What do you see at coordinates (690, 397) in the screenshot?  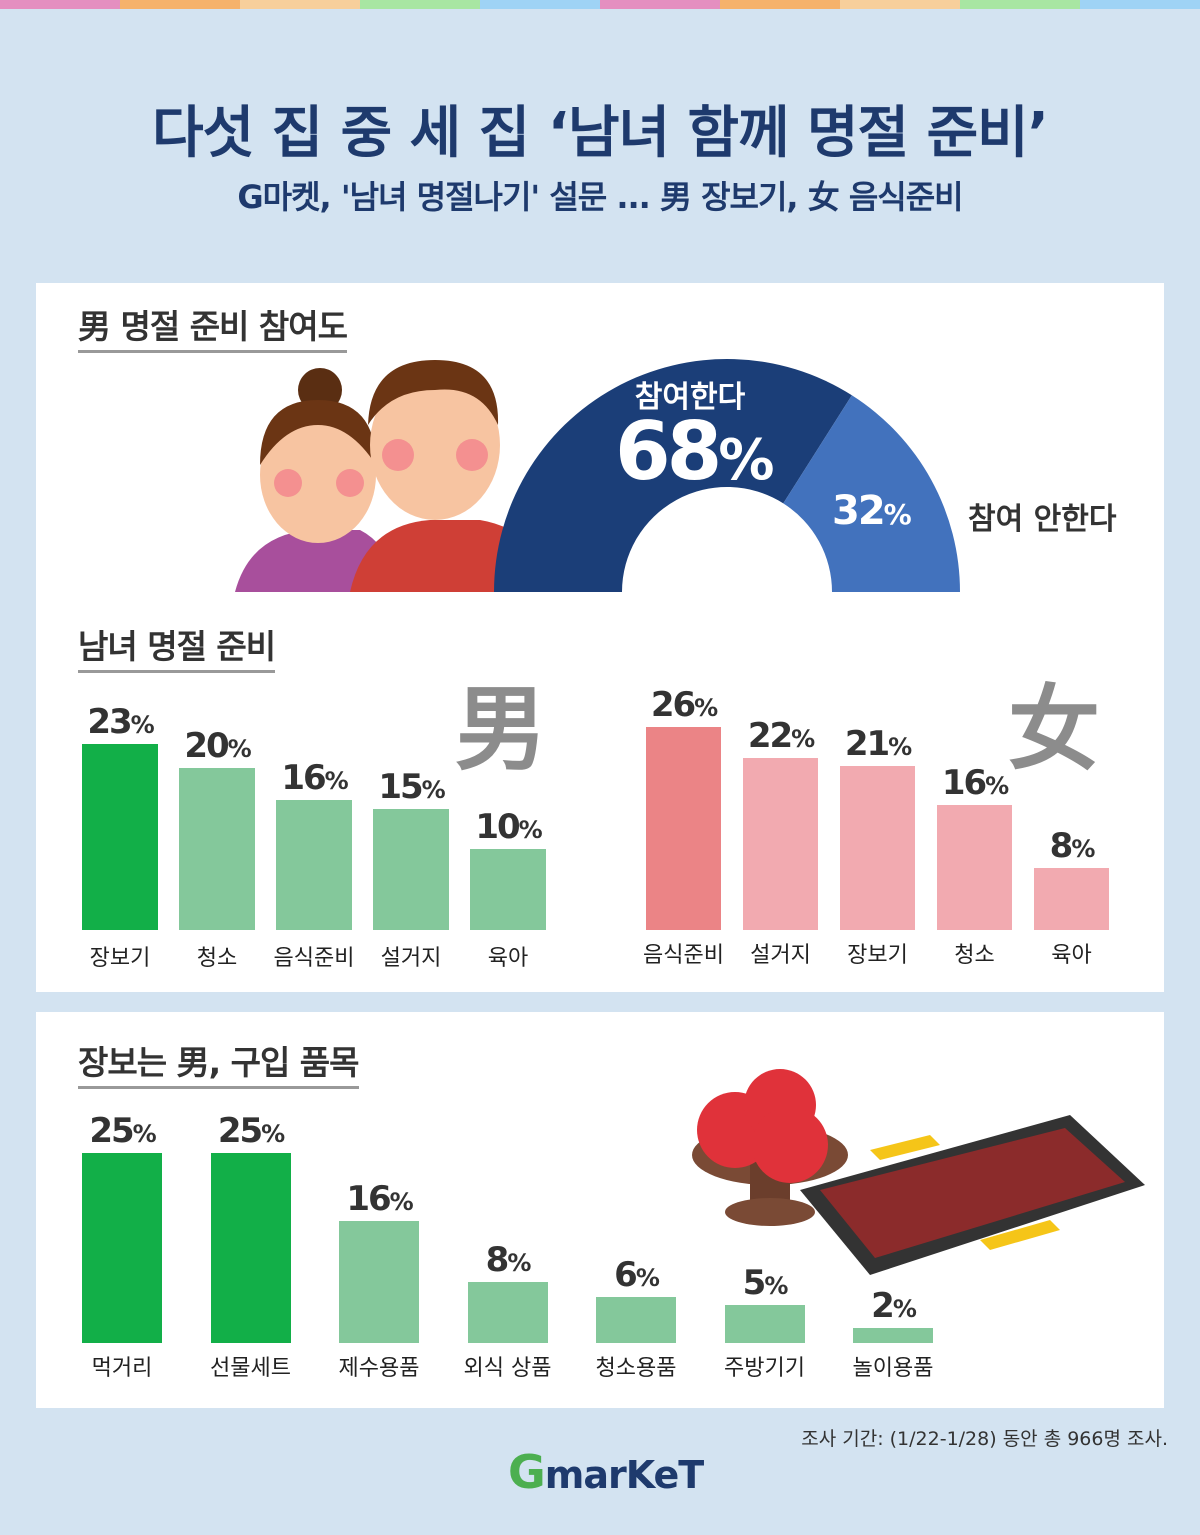 I see `participate-label: 참여한다` at bounding box center [690, 397].